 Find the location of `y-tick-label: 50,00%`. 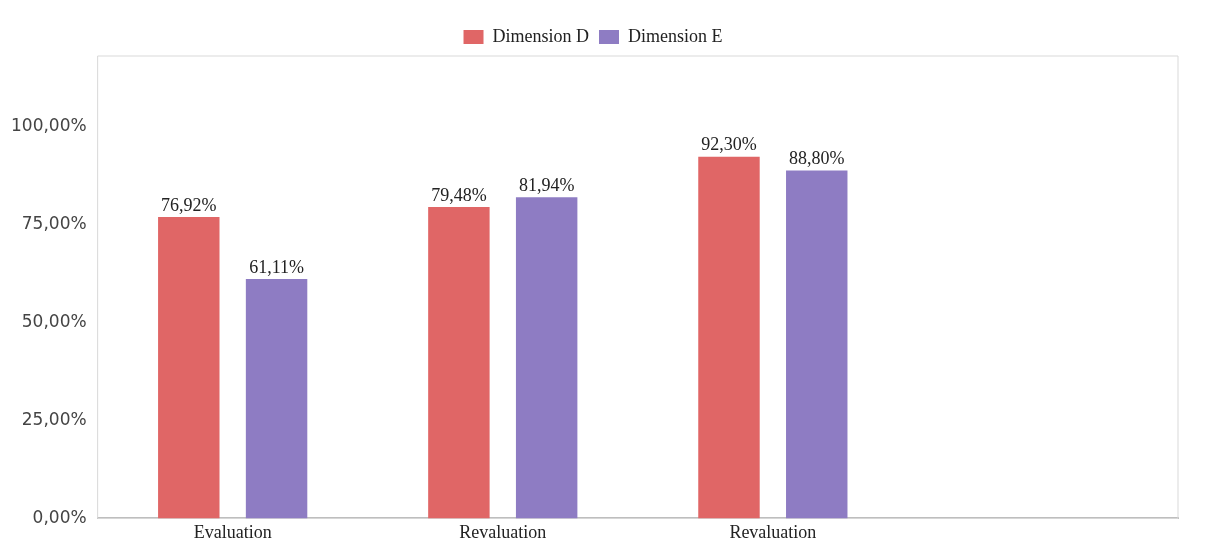

y-tick-label: 50,00% is located at coordinates (54, 320).